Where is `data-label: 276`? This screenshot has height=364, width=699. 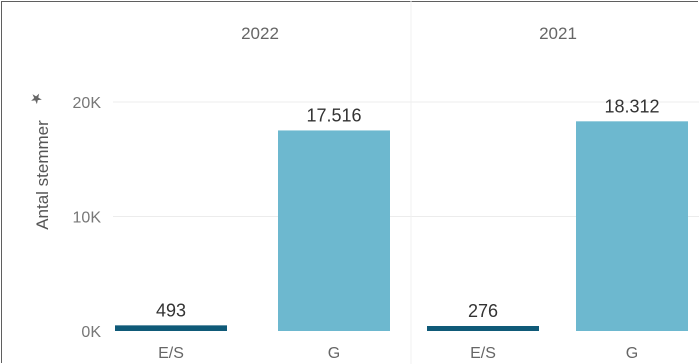 data-label: 276 is located at coordinates (483, 311).